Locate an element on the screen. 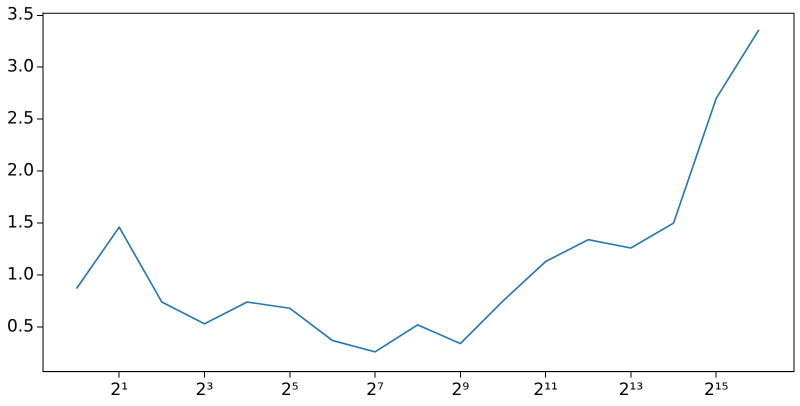 The image size is (800, 406). x-tick-label: 2¹⁵ is located at coordinates (716, 390).